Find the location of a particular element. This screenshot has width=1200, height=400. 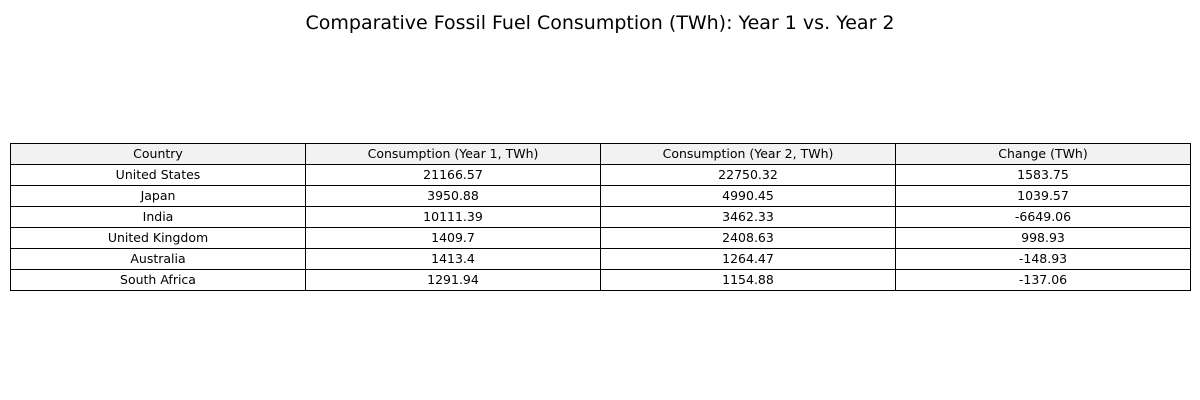

table-row: Australia 1413.4 1264.47 -148.93 is located at coordinates (600, 259).